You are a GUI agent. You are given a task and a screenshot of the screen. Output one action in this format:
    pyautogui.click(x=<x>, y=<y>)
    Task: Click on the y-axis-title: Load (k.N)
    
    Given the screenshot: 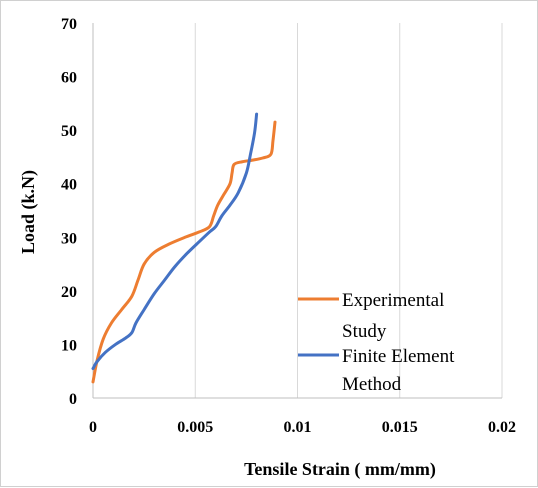 What is the action you would take?
    pyautogui.click(x=28, y=212)
    